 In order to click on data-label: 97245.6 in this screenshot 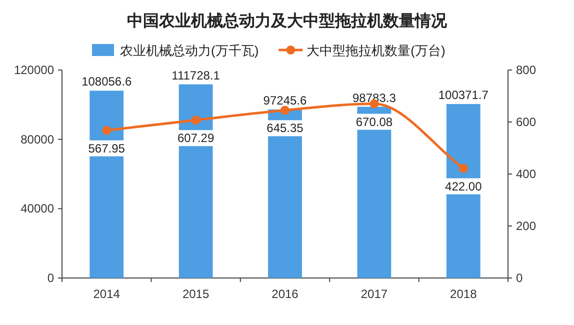, I will do `click(285, 100)`.